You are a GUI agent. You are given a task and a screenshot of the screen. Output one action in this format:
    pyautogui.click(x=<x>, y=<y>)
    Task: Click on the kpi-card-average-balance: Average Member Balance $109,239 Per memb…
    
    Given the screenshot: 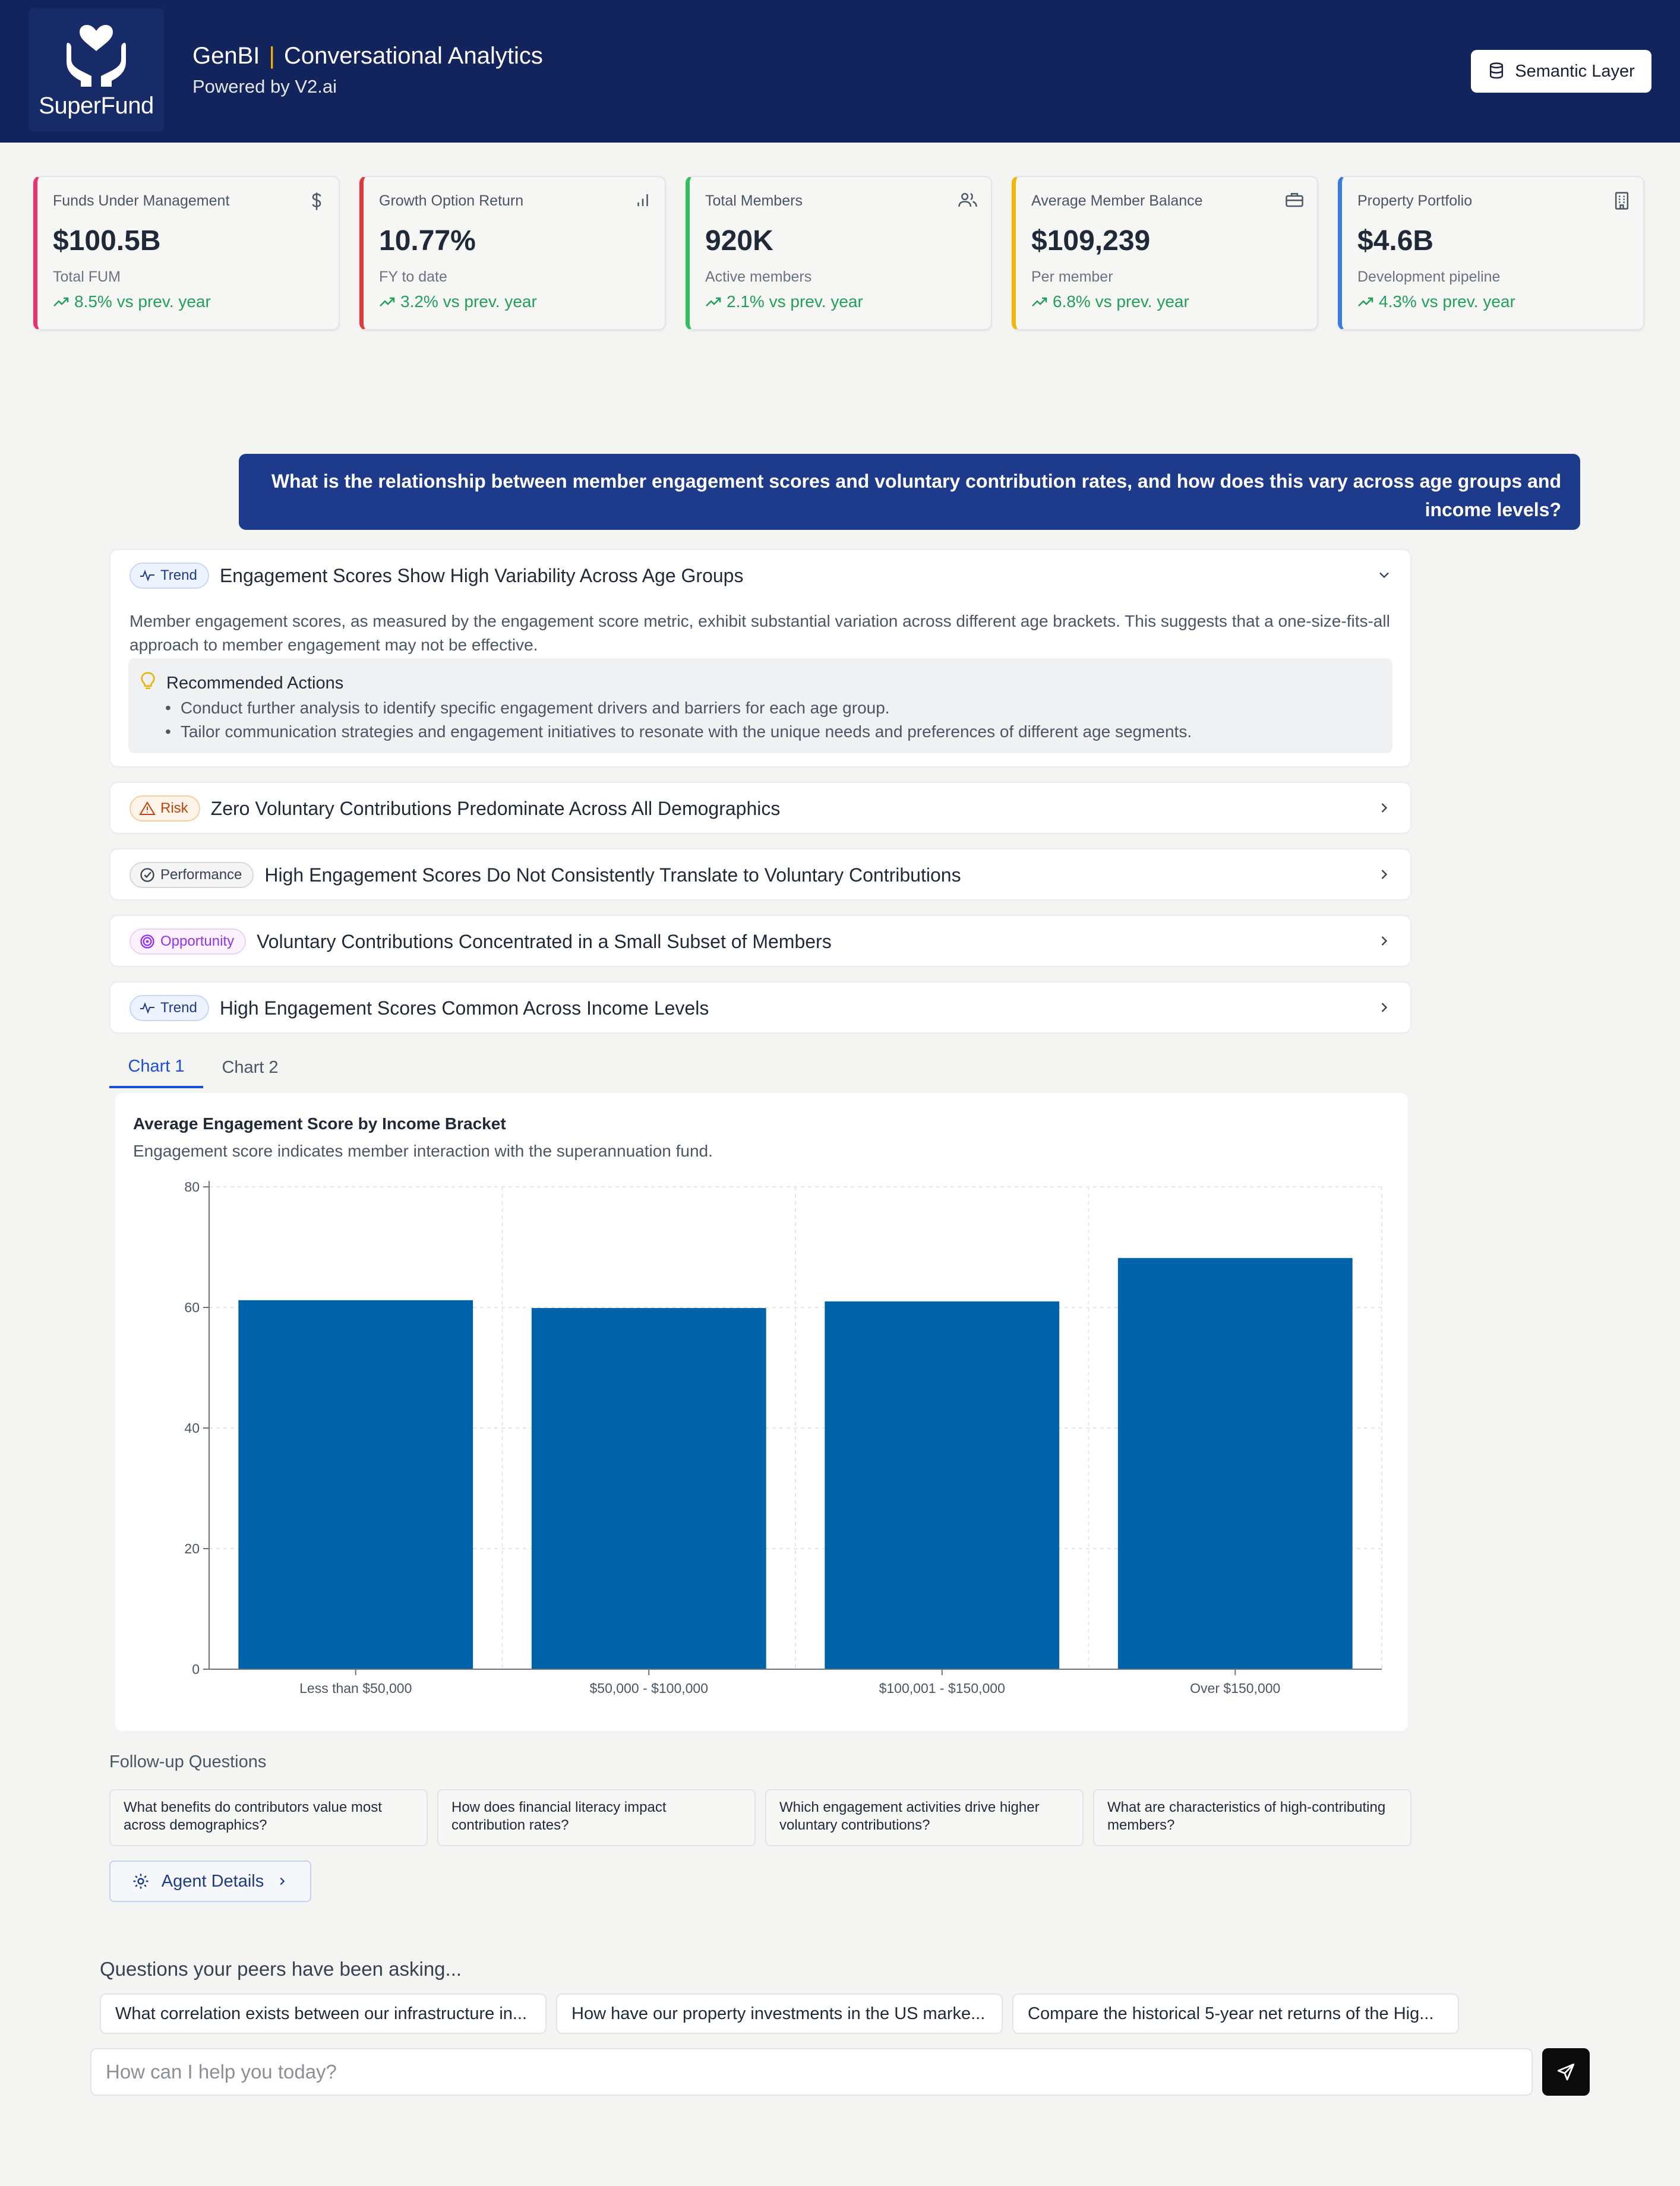 What is the action you would take?
    pyautogui.click(x=1165, y=253)
    